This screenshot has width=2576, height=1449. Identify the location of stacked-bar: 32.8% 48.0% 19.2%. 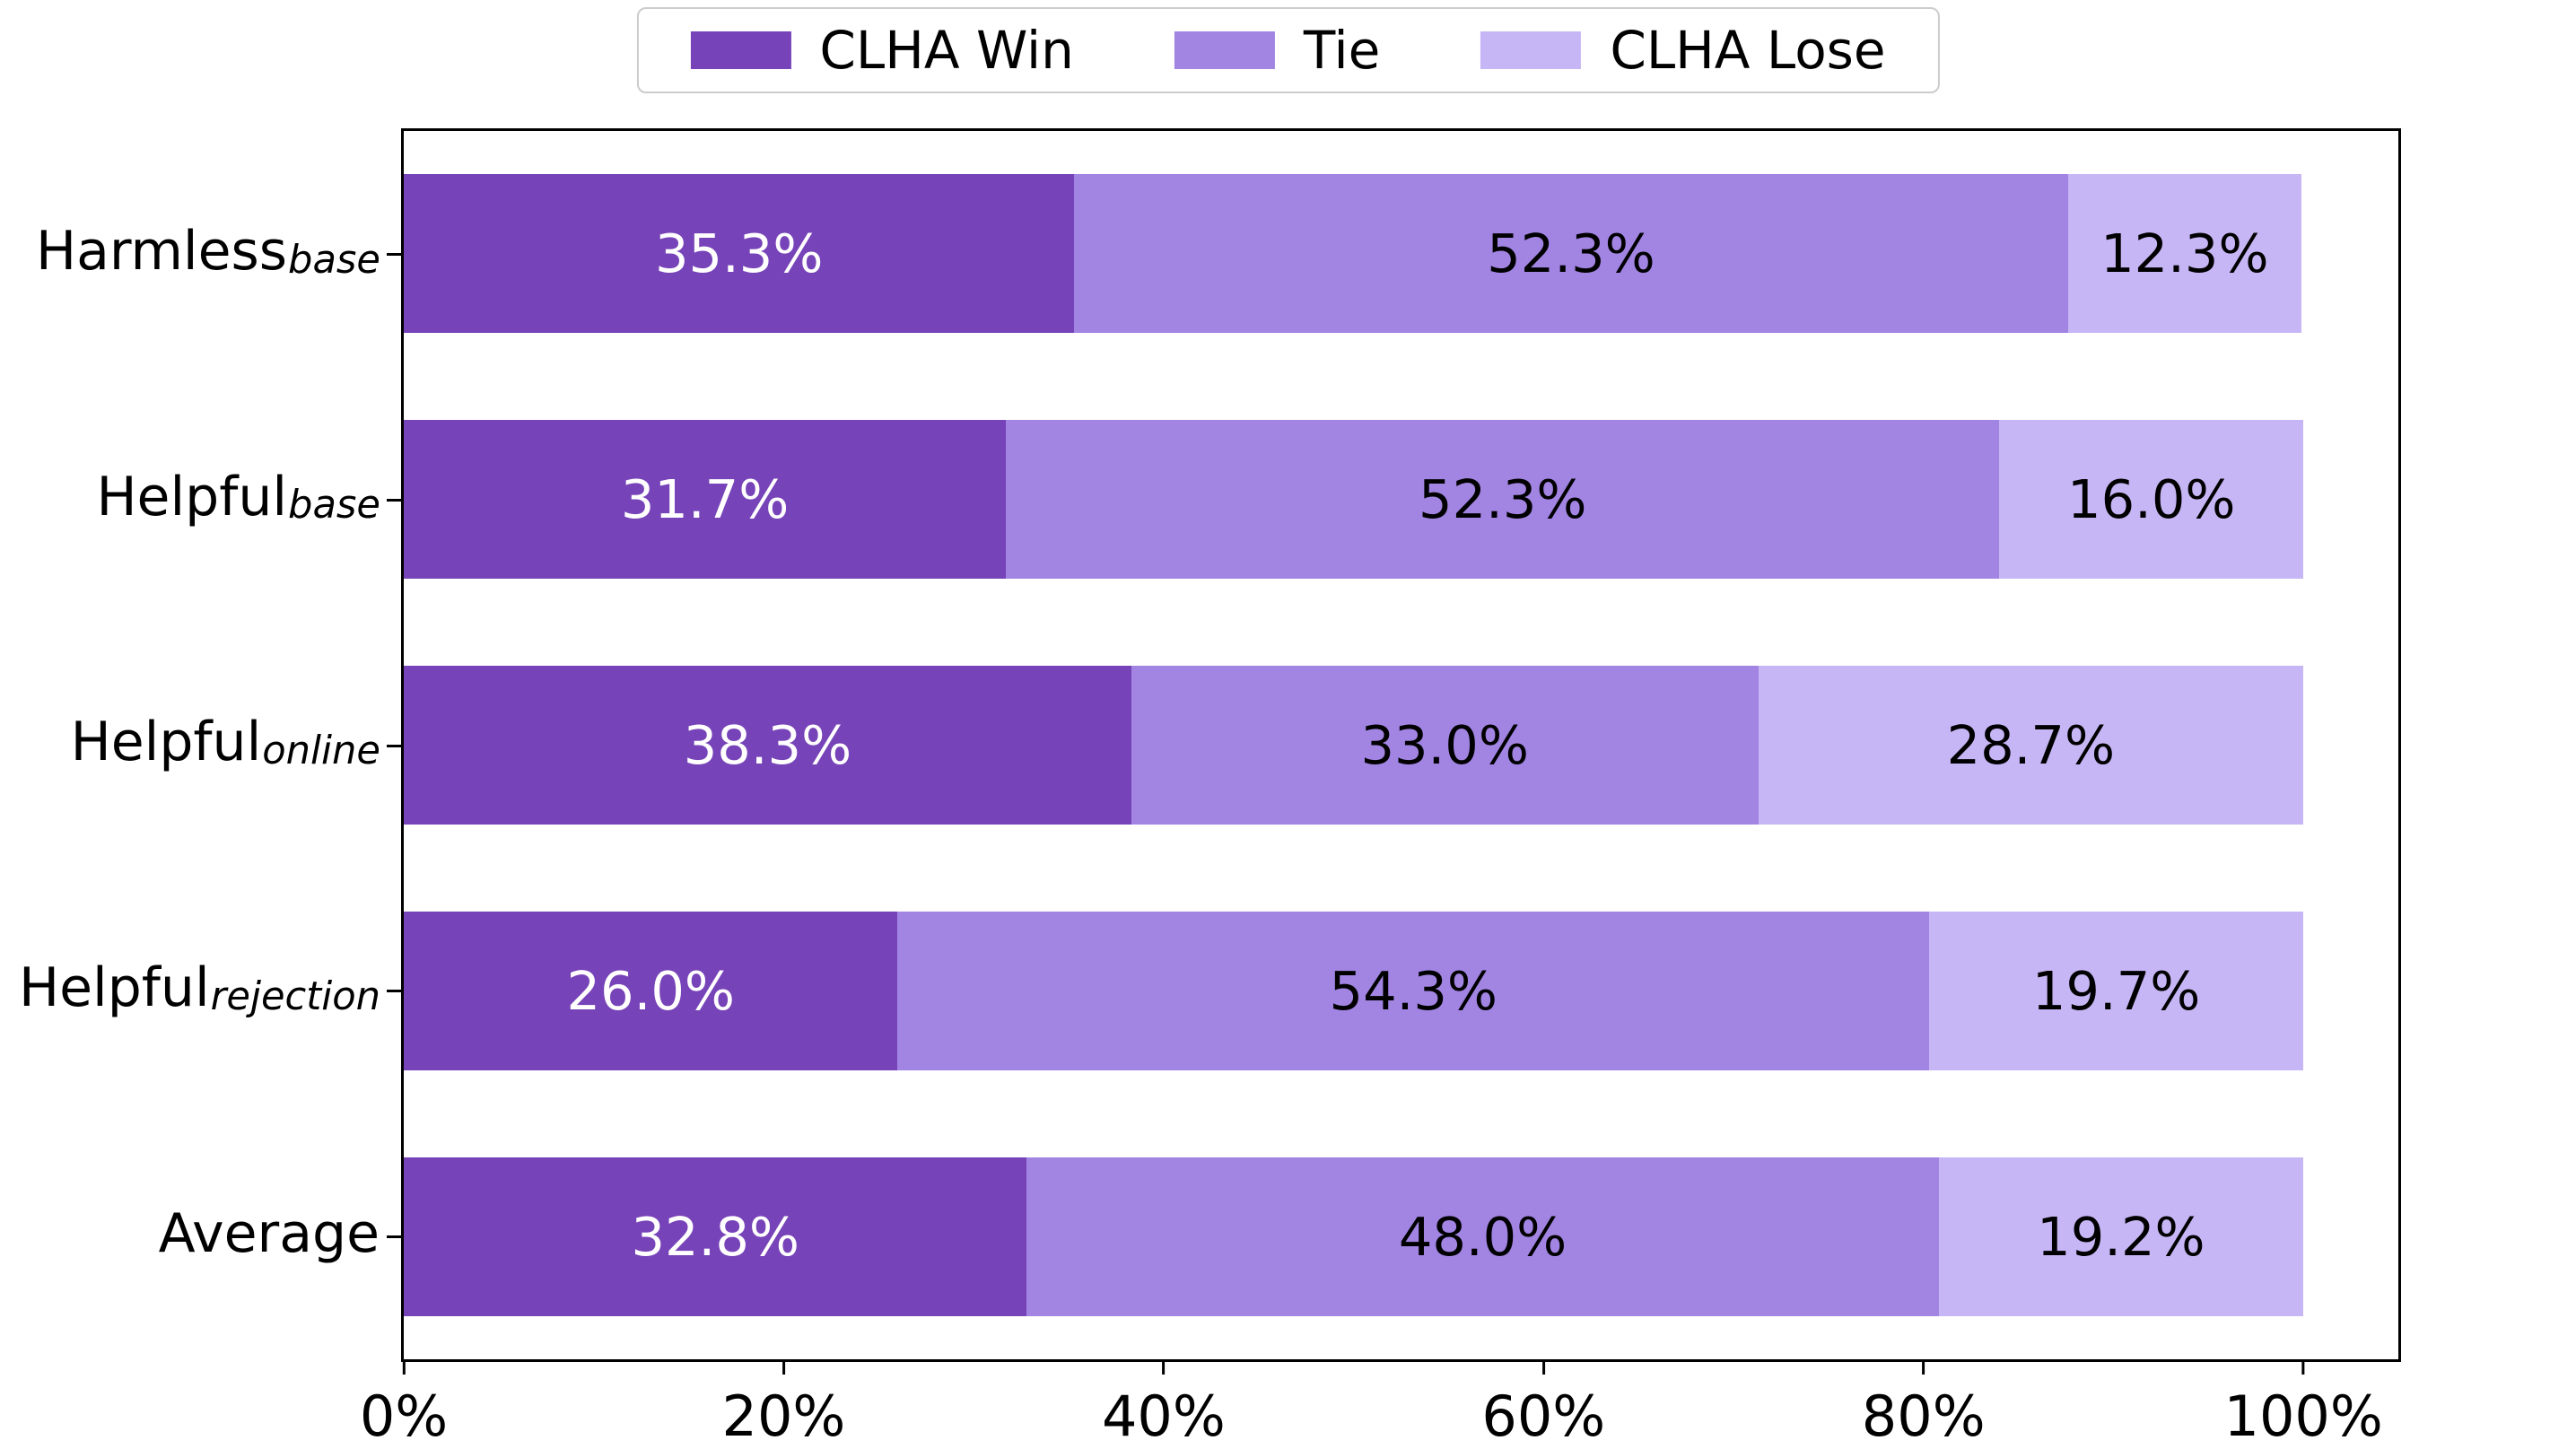
(1401, 1236).